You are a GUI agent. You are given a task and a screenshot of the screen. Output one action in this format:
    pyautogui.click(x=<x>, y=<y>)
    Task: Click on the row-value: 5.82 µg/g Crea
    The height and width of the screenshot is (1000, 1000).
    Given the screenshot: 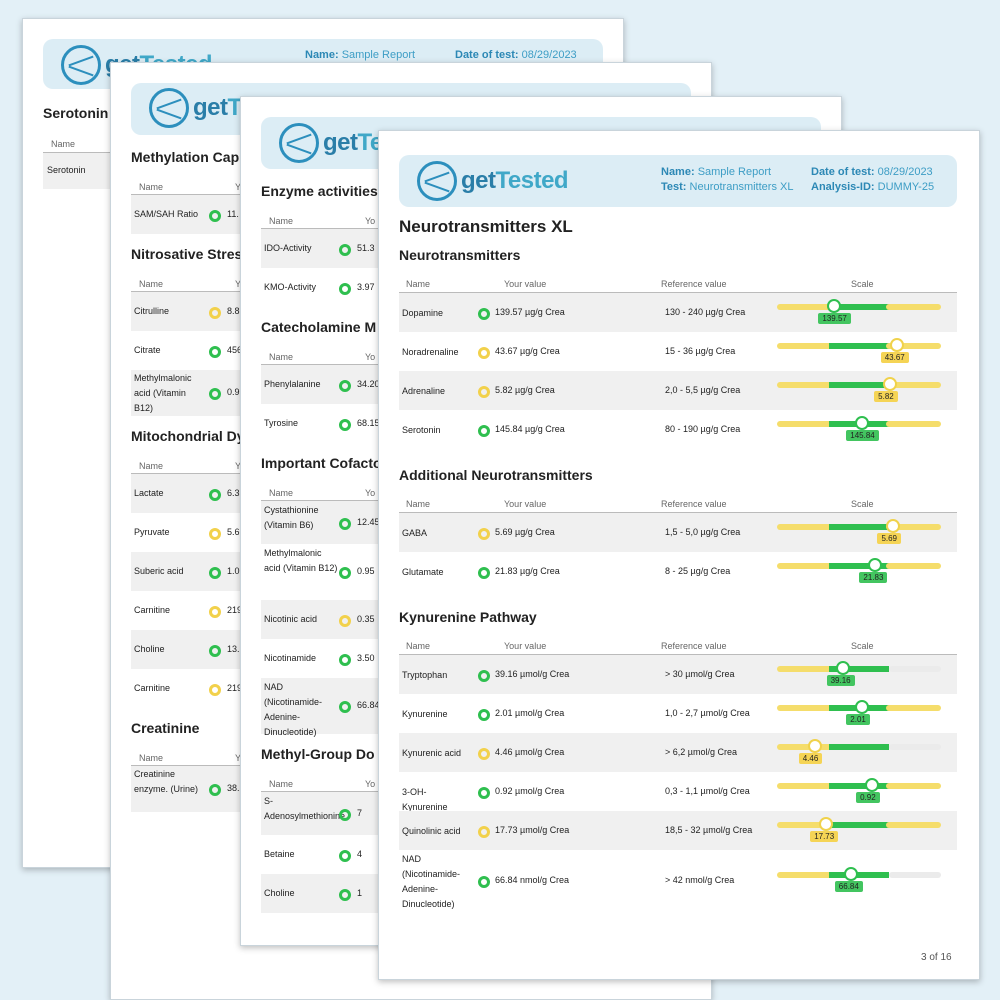 What is the action you would take?
    pyautogui.click(x=525, y=389)
    